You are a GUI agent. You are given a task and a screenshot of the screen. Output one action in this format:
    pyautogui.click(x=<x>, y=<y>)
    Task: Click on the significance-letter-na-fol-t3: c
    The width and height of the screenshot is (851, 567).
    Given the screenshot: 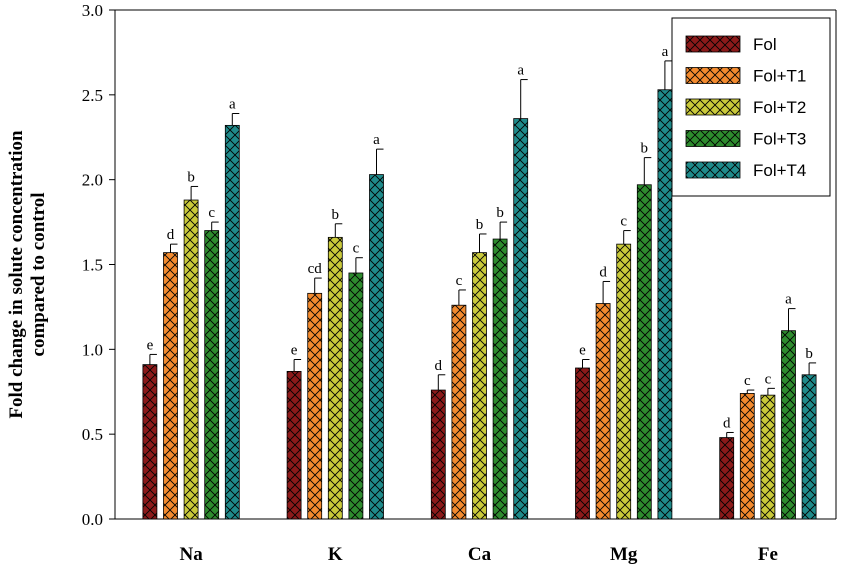 What is the action you would take?
    pyautogui.click(x=211, y=213)
    